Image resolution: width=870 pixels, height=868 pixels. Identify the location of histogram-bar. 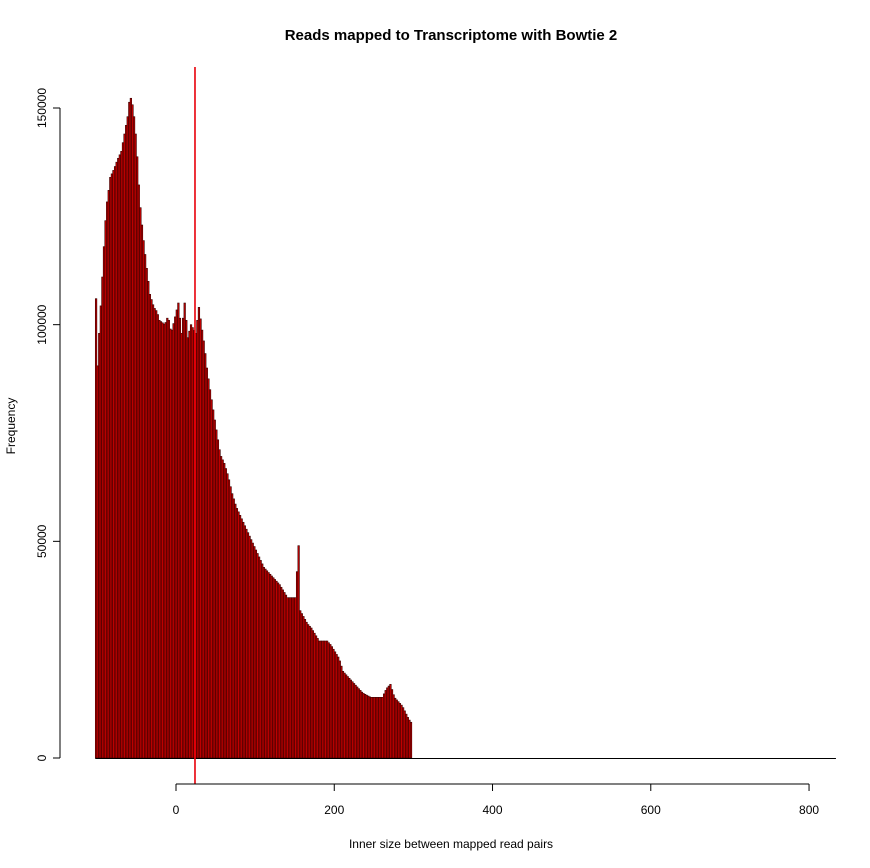
(411, 740).